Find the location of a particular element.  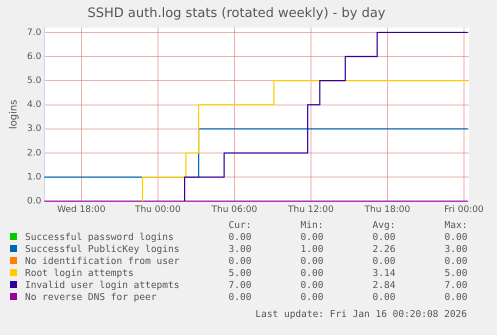

x-tick-label: Thu 18:00 is located at coordinates (387, 209).